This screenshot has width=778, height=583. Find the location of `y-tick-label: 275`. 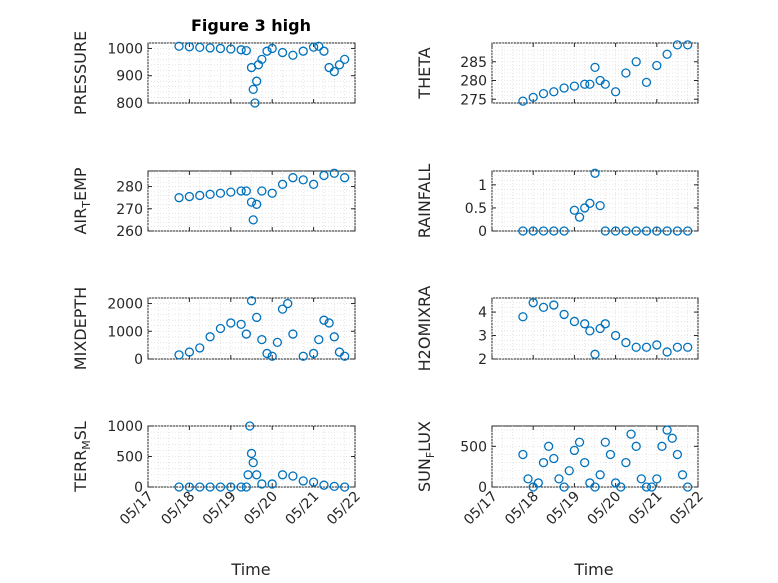

y-tick-label: 275 is located at coordinates (473, 100).